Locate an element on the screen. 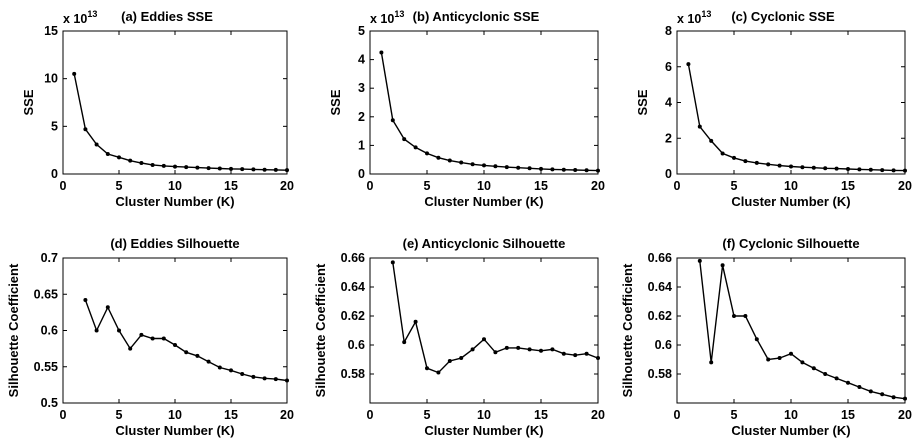 Image resolution: width=916 pixels, height=444 pixels. y-tick-label: 5 is located at coordinates (54, 126).